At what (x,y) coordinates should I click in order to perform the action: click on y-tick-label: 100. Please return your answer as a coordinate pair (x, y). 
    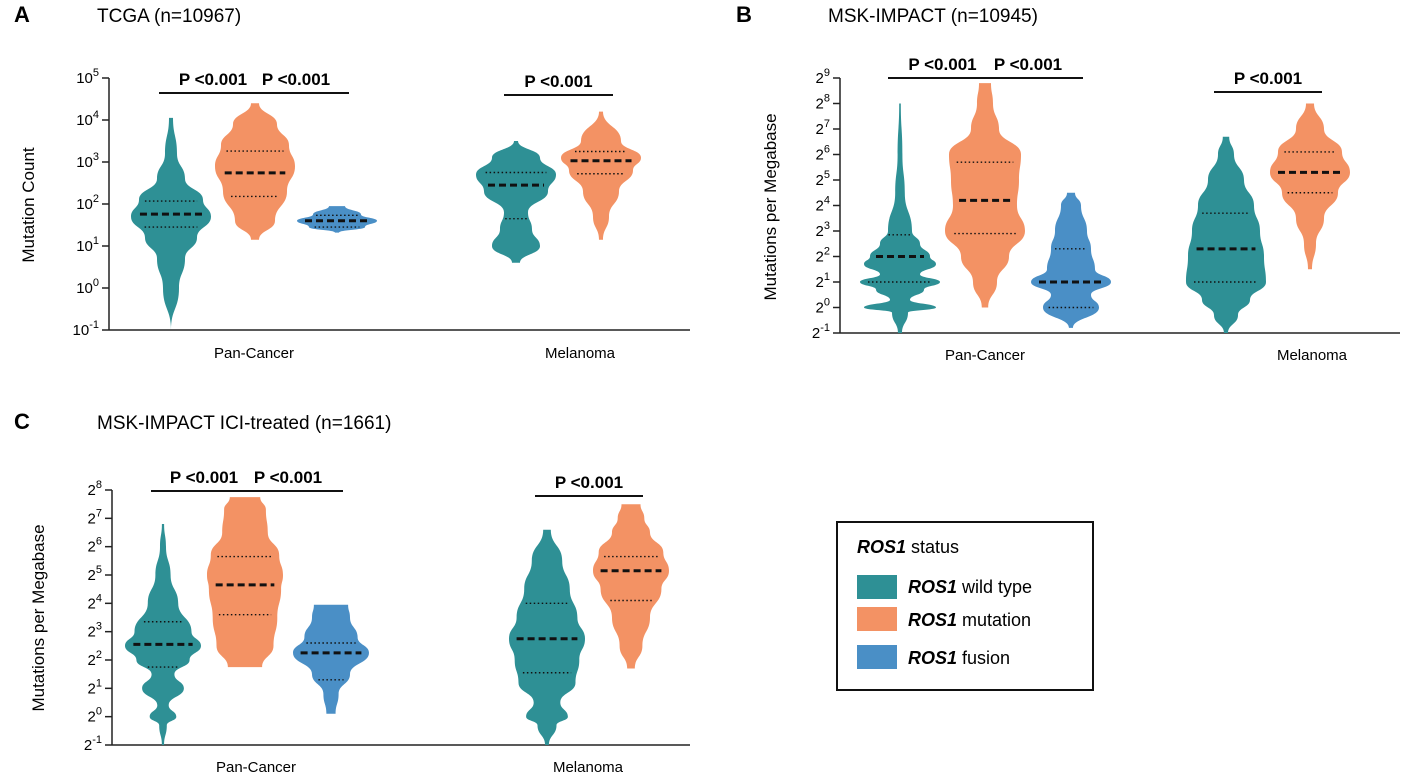
    Looking at the image, I should click on (87, 287).